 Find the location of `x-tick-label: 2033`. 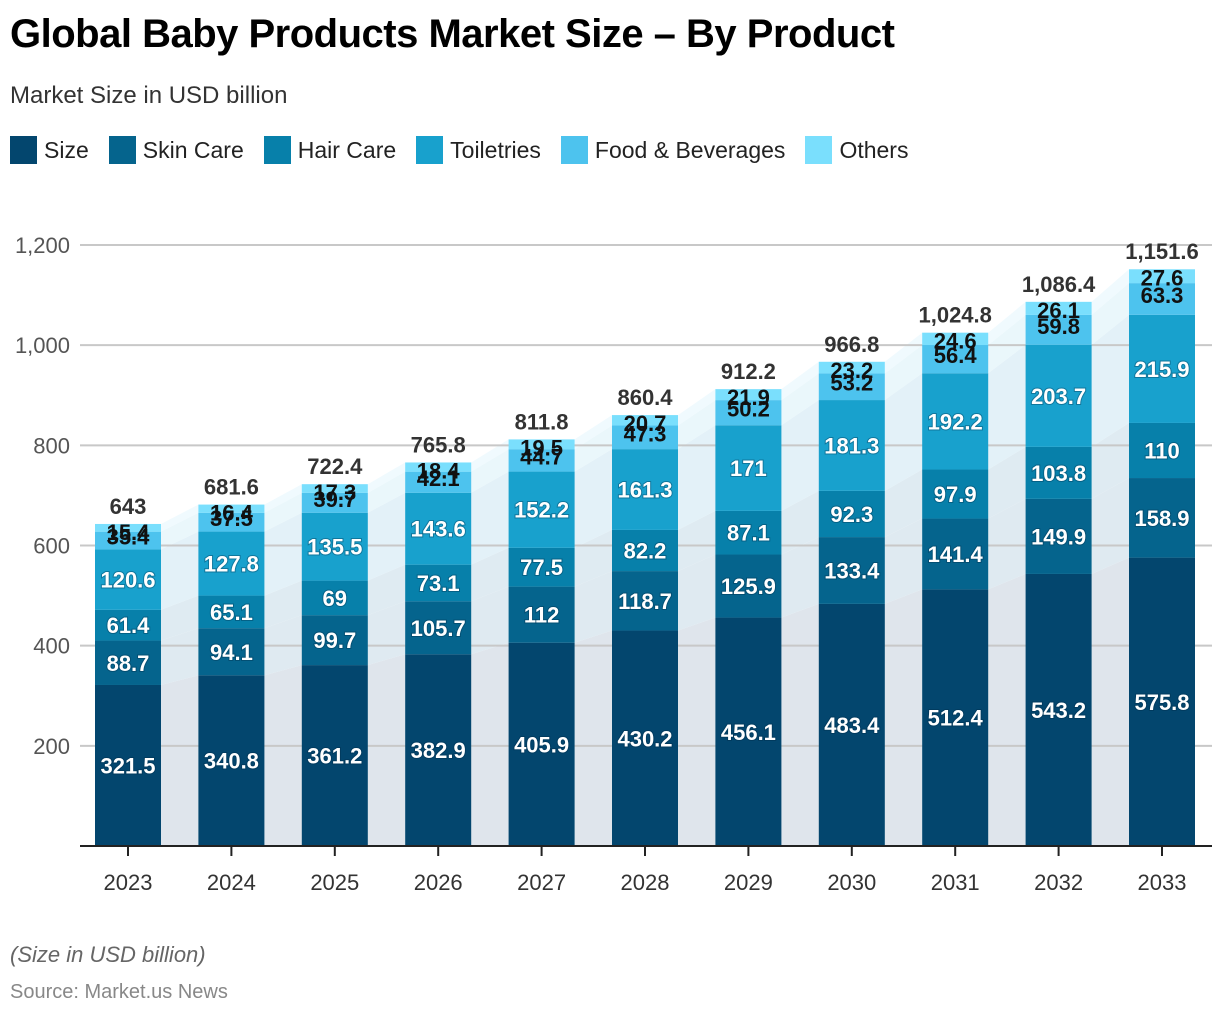

x-tick-label: 2033 is located at coordinates (1162, 882).